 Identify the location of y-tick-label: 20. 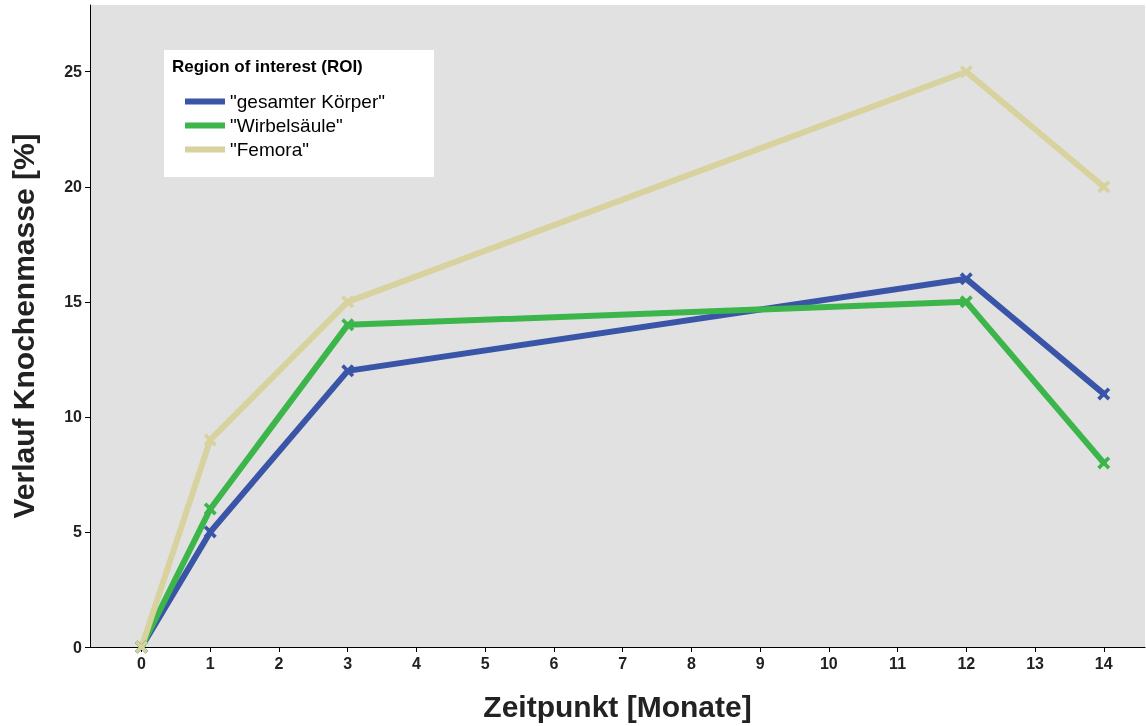
(73, 187).